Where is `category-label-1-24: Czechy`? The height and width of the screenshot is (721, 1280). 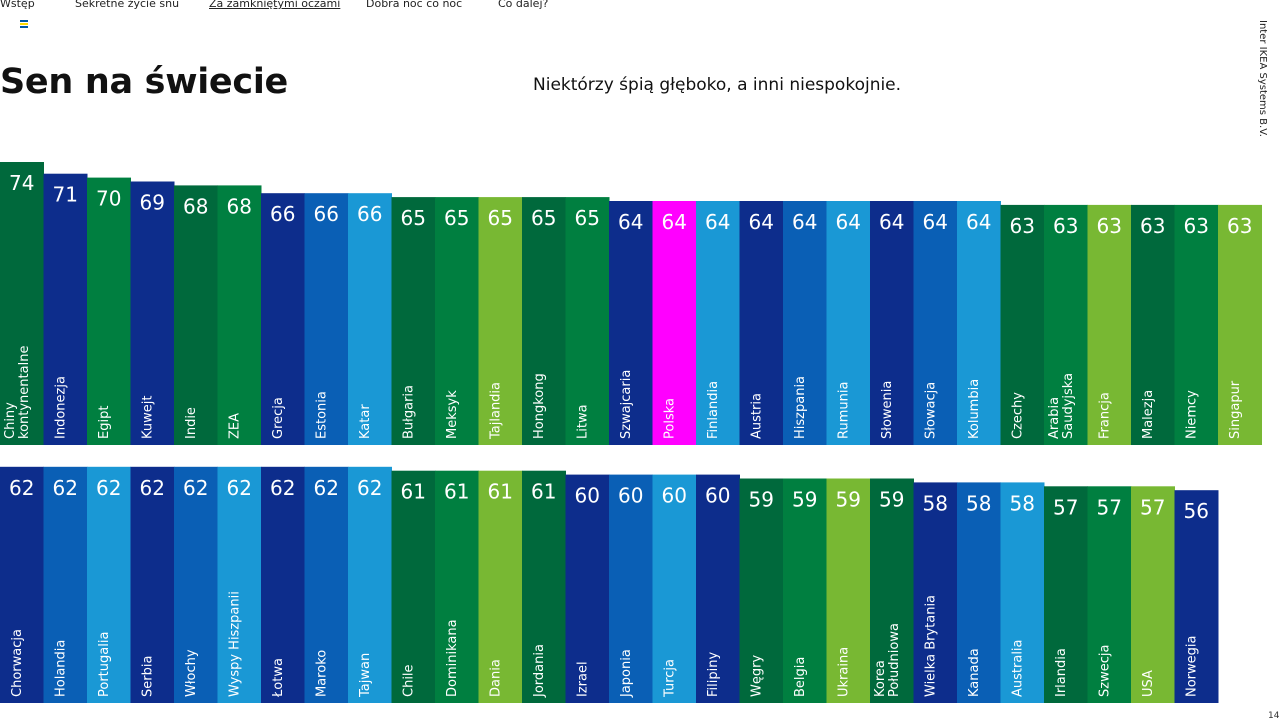
category-label-1-24: Czechy is located at coordinates (1018, 415).